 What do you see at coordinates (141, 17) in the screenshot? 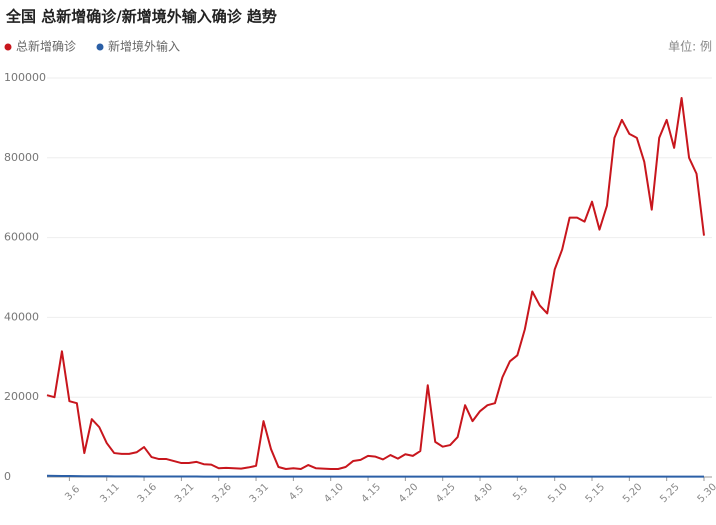
I see `chart-title: 全国 总新增确诊/新增境外输入确诊 趋势` at bounding box center [141, 17].